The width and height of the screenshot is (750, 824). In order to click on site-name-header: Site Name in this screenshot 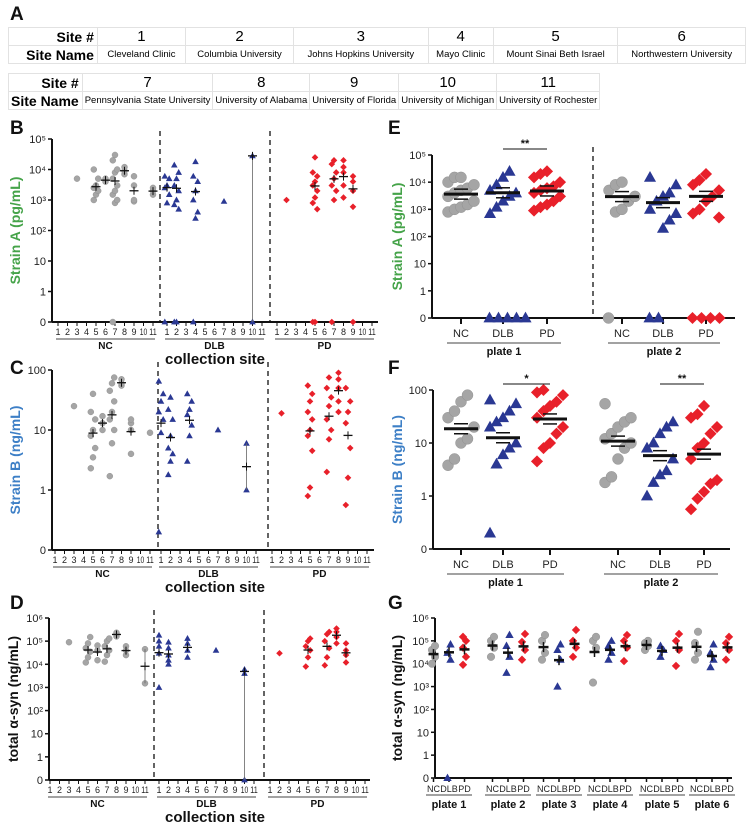, I will do `click(53, 54)`.